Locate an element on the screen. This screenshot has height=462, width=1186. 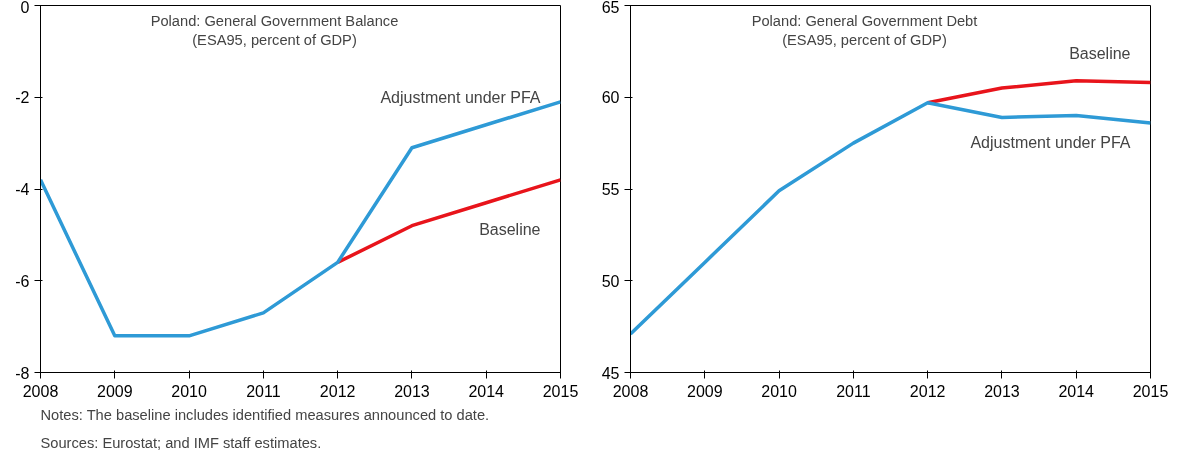
y-tick-label: 65 is located at coordinates (610, 8).